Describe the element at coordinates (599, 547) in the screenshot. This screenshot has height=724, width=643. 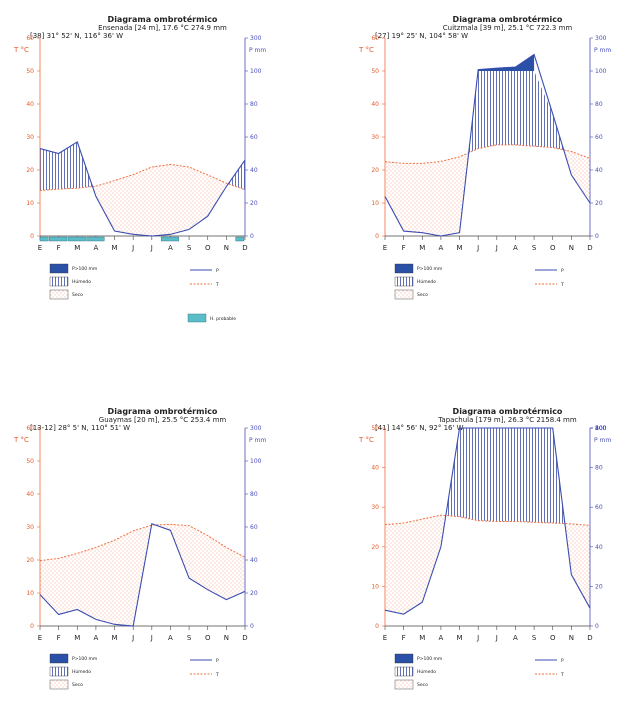
I see `p-tick-label: 40` at that location.